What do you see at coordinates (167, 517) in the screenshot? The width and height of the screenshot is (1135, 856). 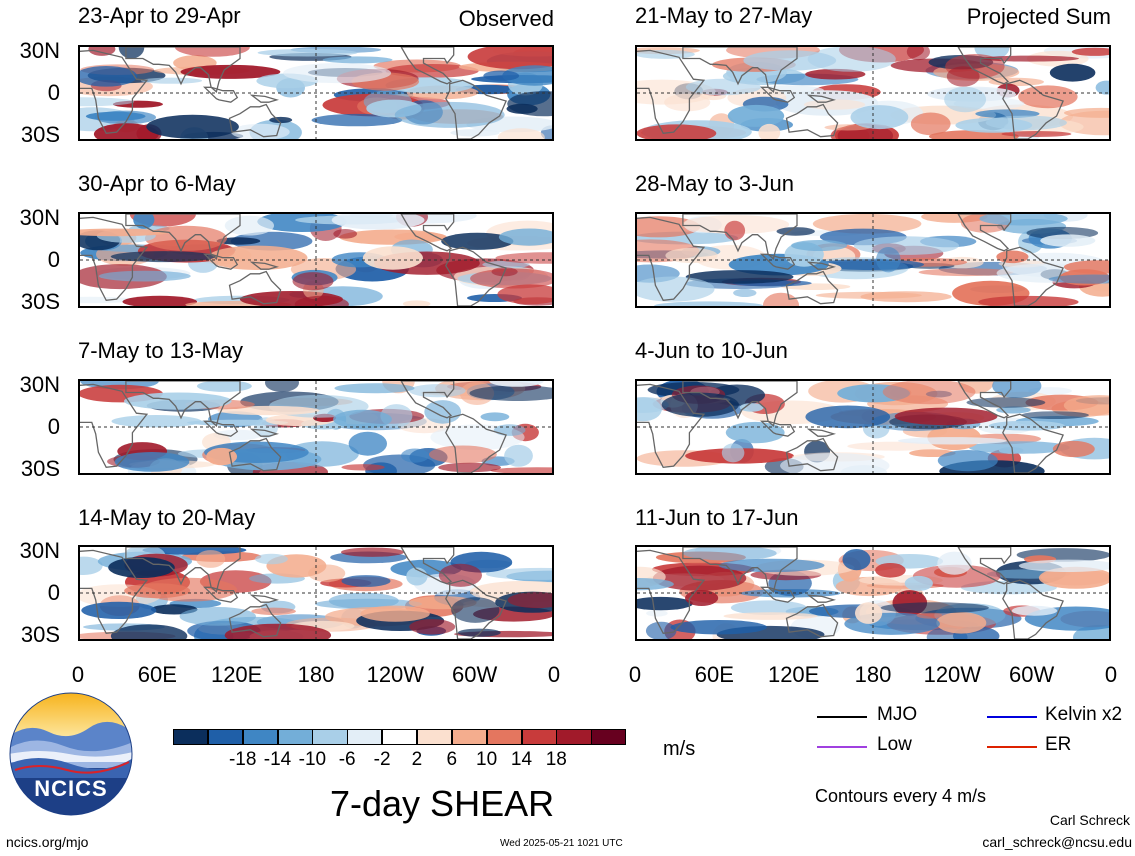 I see `panel-title: 14-May to 20-May` at bounding box center [167, 517].